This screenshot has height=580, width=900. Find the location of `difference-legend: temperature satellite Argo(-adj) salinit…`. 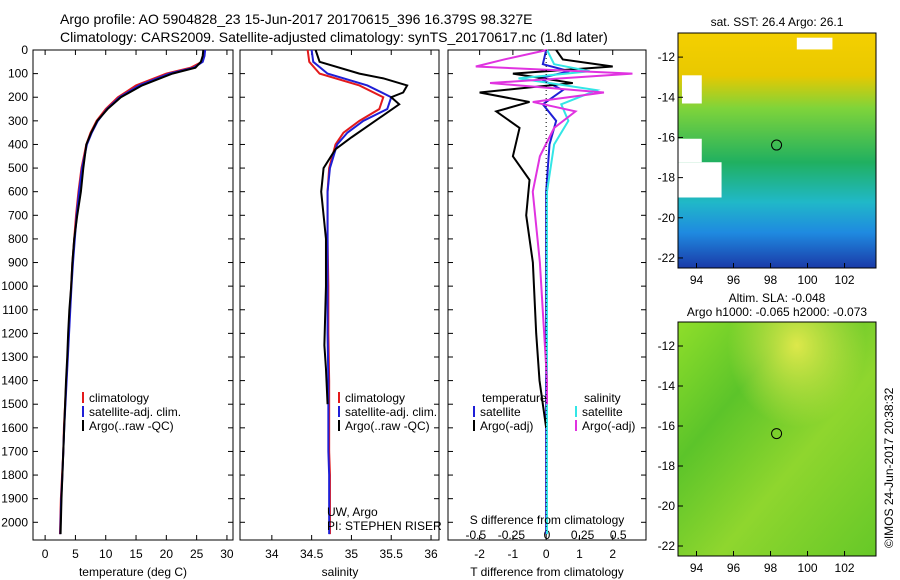

difference-legend: temperature satellite Argo(-adj) salinit… is located at coordinates (554, 412).